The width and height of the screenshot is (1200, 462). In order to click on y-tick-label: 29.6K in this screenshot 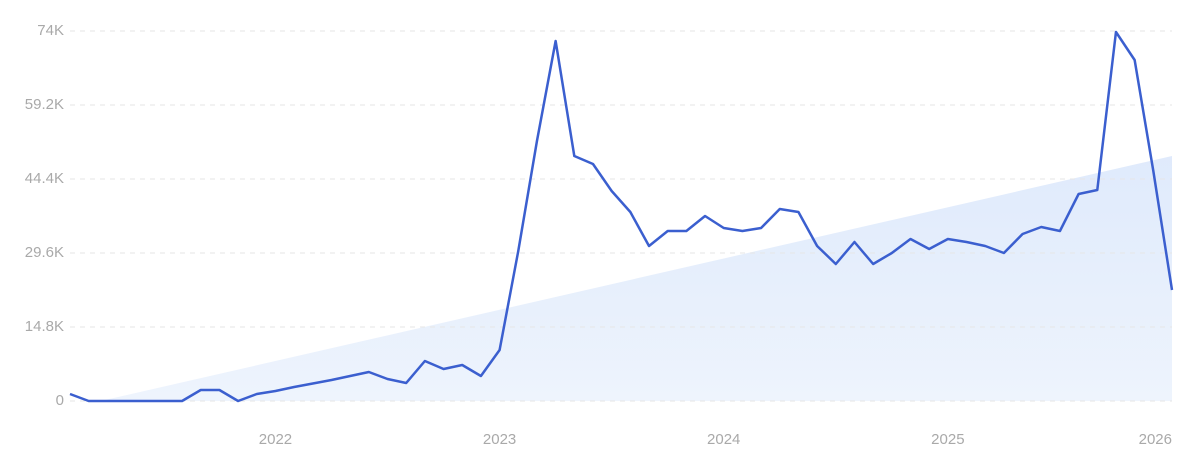, I will do `click(44, 252)`.